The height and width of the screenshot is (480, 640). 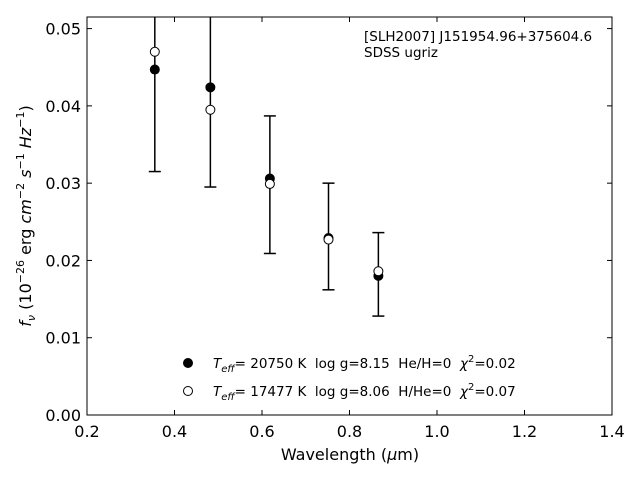 I want to click on y-tick-label: 0.01, so click(x=63, y=338).